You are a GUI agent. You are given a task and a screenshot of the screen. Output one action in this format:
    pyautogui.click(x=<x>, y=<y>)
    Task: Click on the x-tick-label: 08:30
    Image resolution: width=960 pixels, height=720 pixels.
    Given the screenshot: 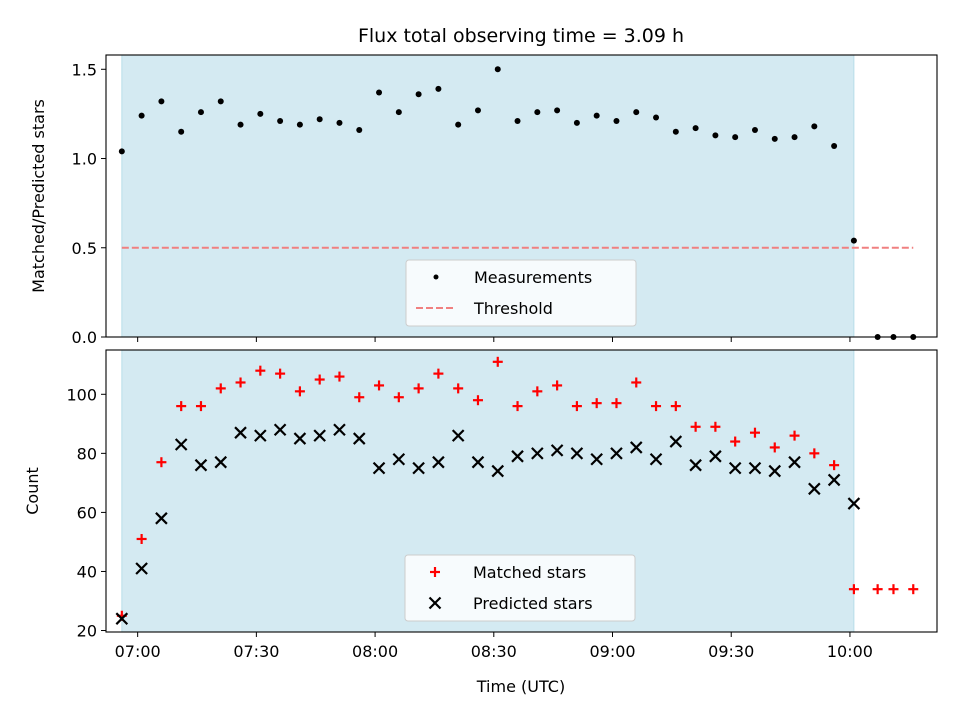 What is the action you would take?
    pyautogui.click(x=494, y=651)
    